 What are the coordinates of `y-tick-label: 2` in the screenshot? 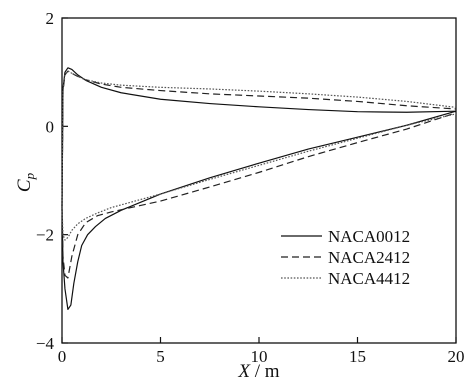 It's located at (50, 18).